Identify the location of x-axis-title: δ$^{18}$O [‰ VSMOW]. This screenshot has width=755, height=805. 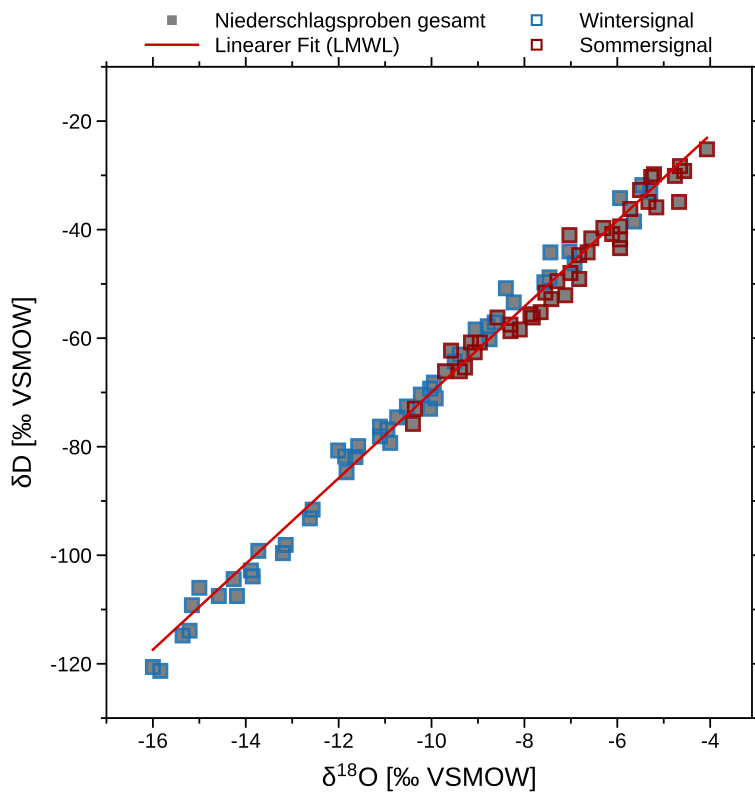
(428, 777).